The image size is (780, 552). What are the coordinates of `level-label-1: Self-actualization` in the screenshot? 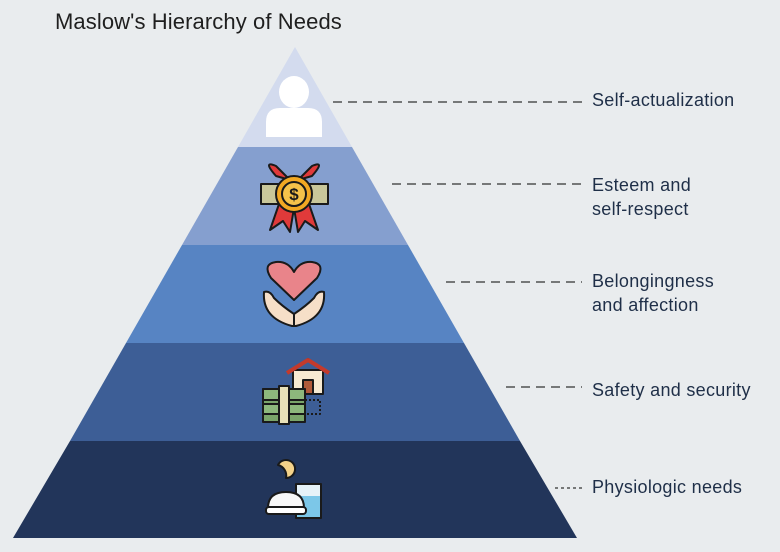 It's located at (663, 100).